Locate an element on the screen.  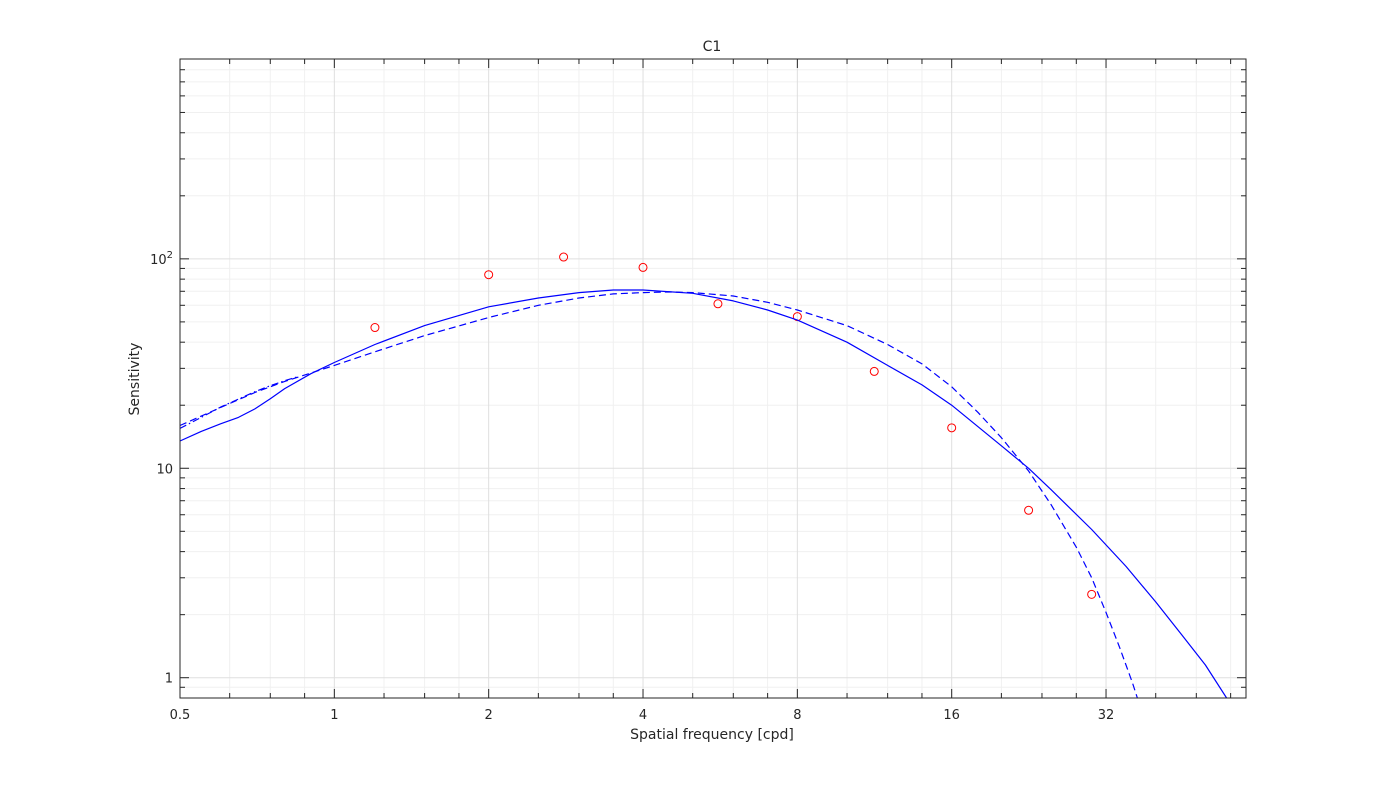
chart-title: C1 is located at coordinates (712, 47).